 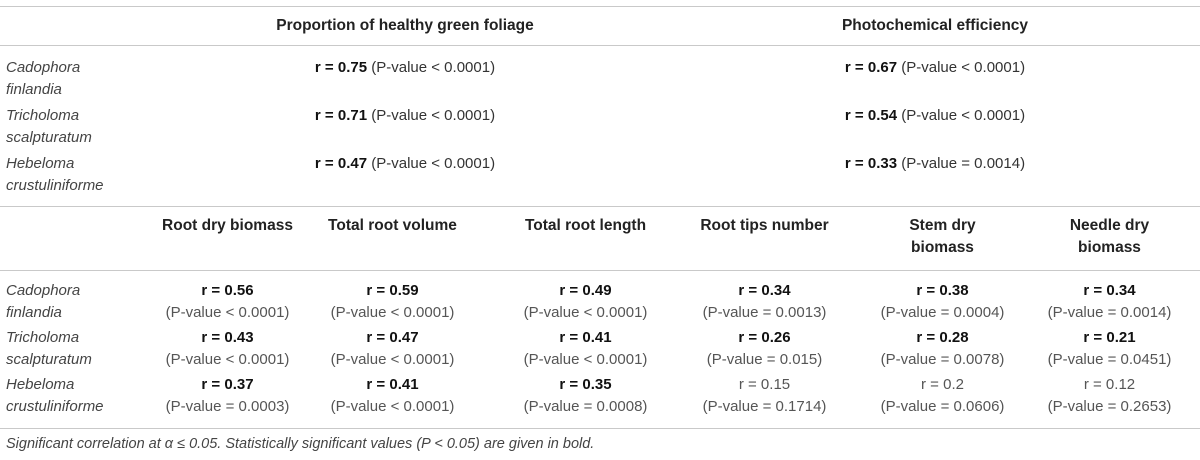 I want to click on value-cell: r = 0.71 (P-value < 0.0001), so click(x=405, y=116).